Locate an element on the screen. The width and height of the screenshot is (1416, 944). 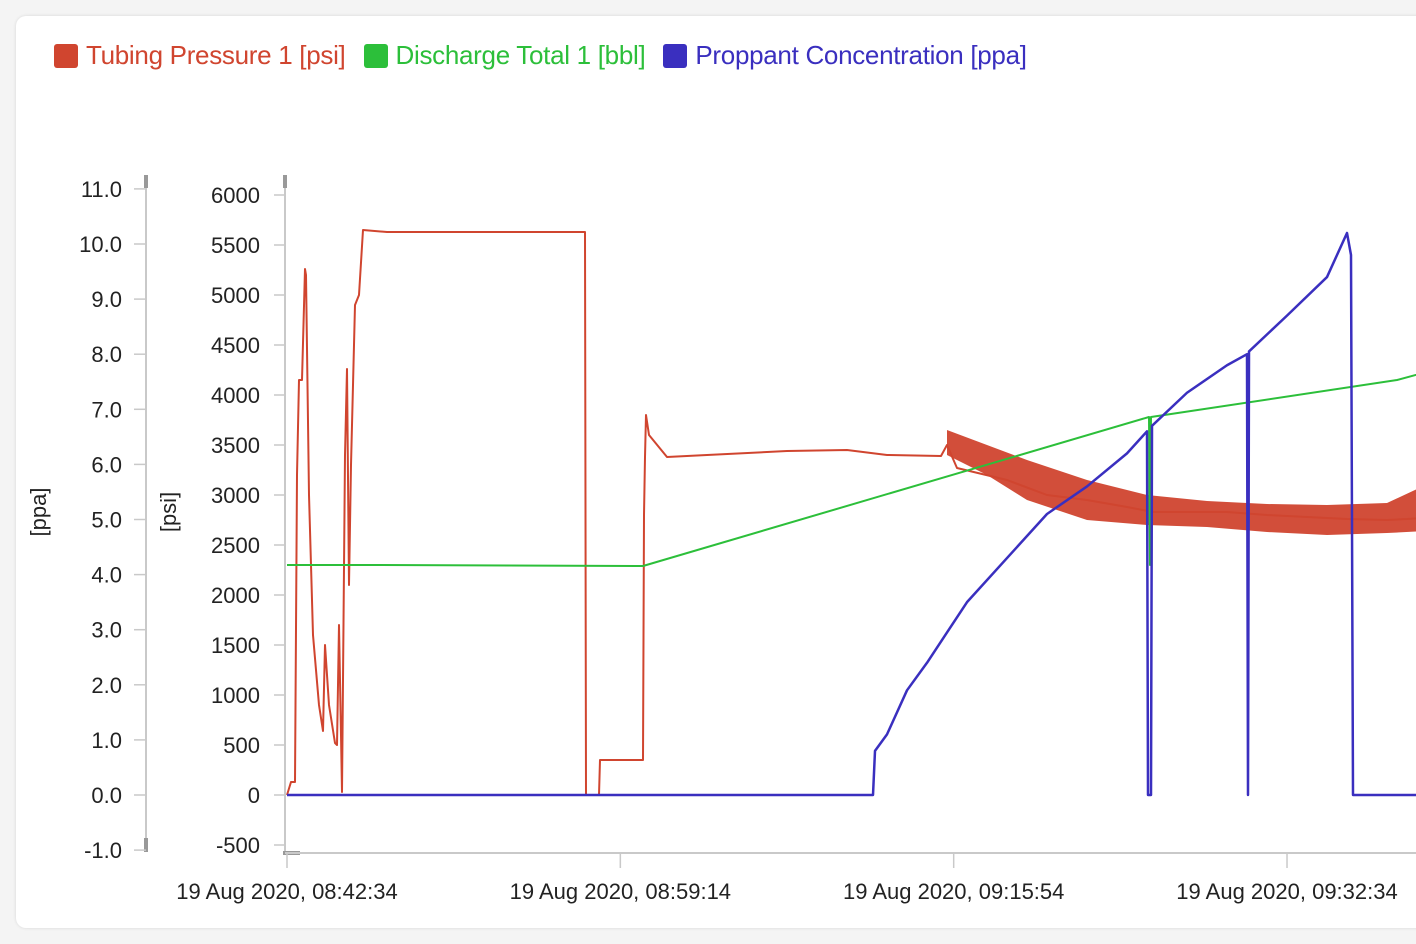
ppa-tick-label: 4.0 is located at coordinates (106, 575).